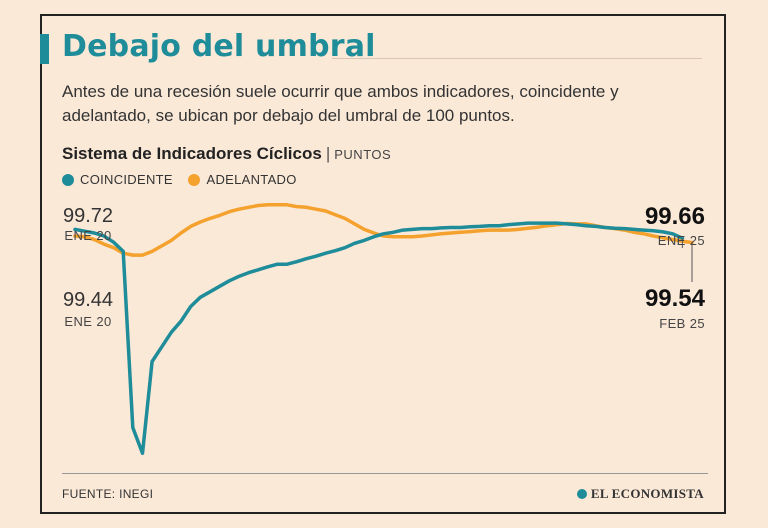  I want to click on annotation-date-2: ENE 25, so click(681, 240).